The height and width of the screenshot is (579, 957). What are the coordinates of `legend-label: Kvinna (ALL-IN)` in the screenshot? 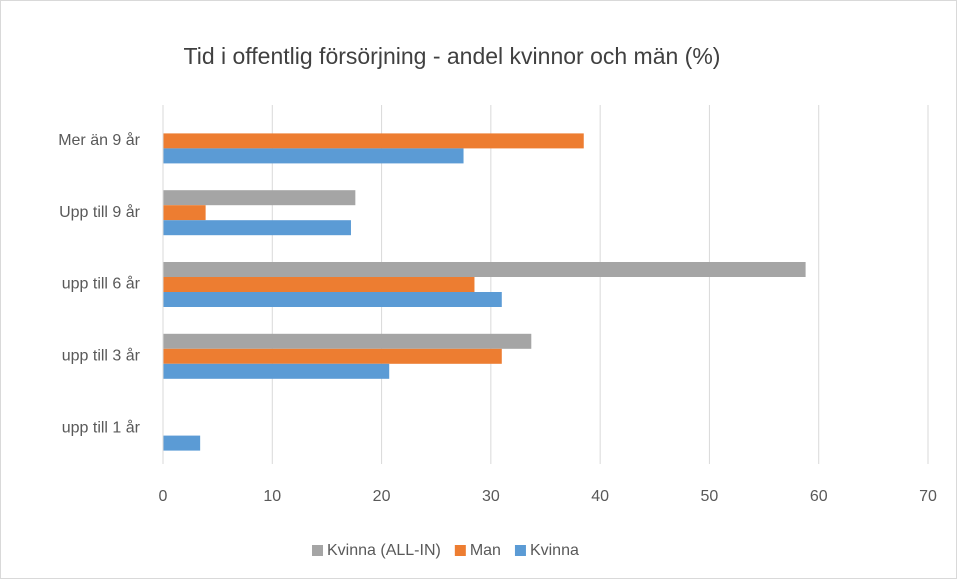 It's located at (384, 550).